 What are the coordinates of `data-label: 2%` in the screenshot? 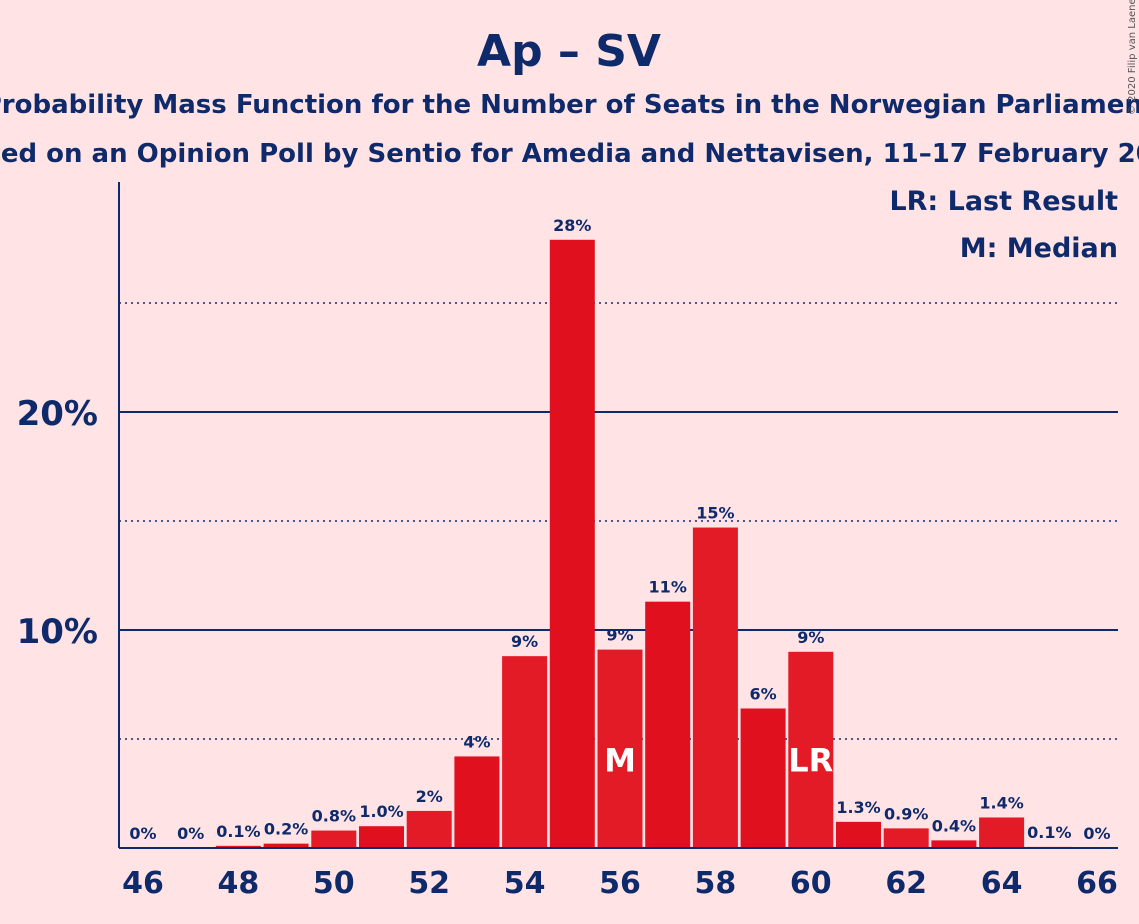 It's located at (429, 796).